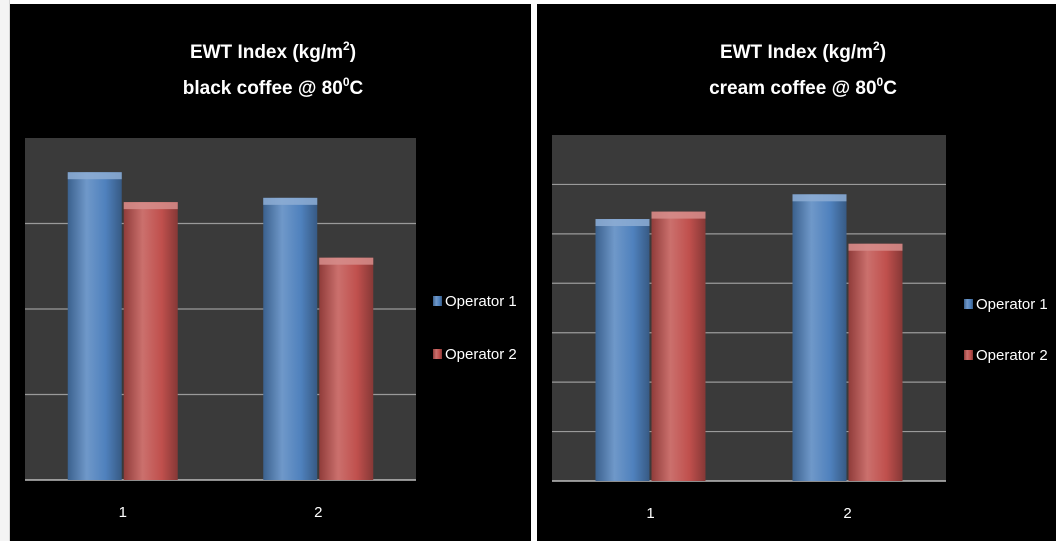 The height and width of the screenshot is (541, 1056). I want to click on chart-subtitle: cream coffee @ 800C, so click(803, 87).